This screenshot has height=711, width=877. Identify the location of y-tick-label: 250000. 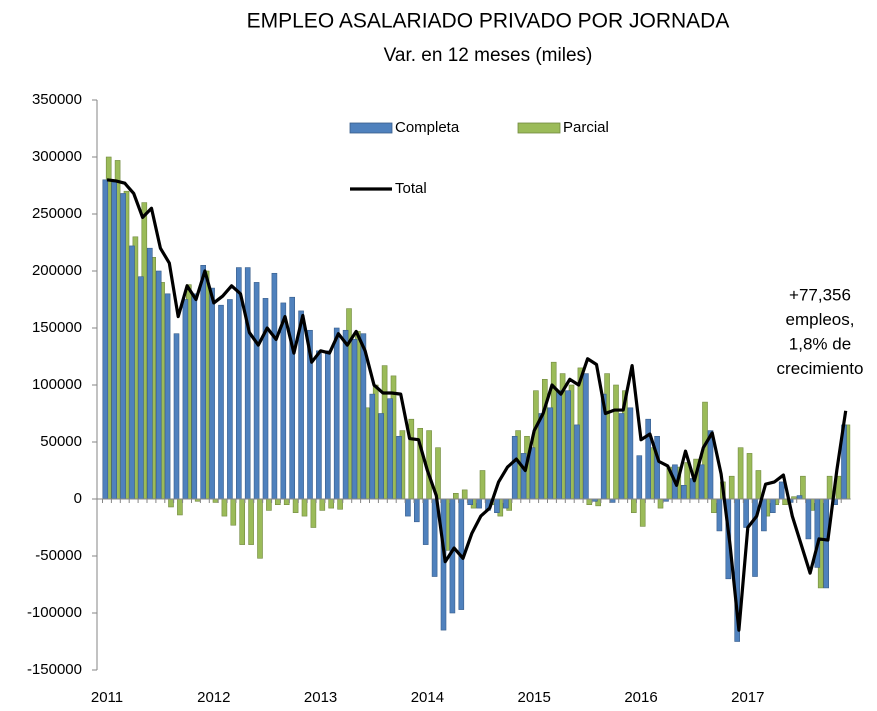
(57, 213).